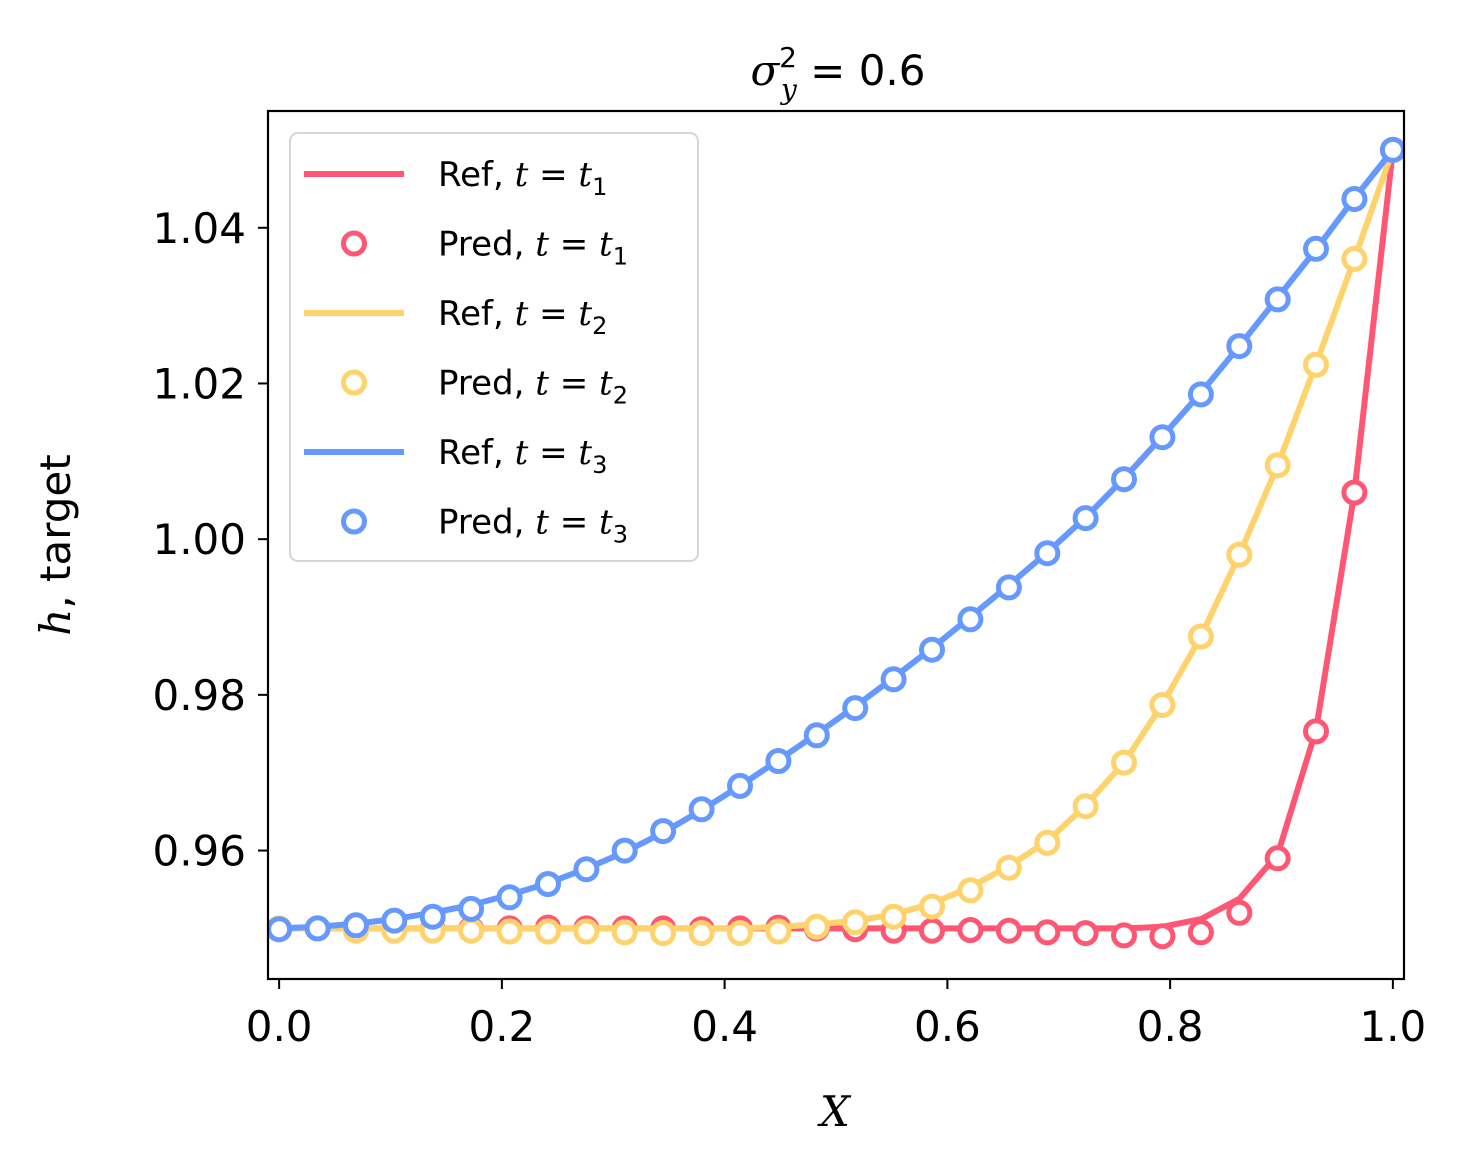  Describe the element at coordinates (834, 1111) in the screenshot. I see `x-axis-label: X` at that location.